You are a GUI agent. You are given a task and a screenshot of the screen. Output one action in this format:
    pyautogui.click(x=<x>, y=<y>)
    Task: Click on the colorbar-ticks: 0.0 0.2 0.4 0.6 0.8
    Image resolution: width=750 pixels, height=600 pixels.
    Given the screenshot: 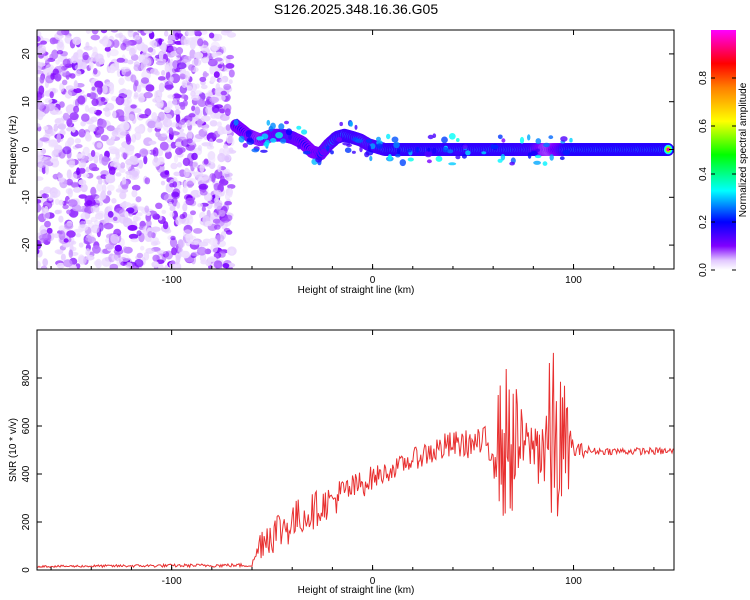 What is the action you would take?
    pyautogui.click(x=717, y=174)
    